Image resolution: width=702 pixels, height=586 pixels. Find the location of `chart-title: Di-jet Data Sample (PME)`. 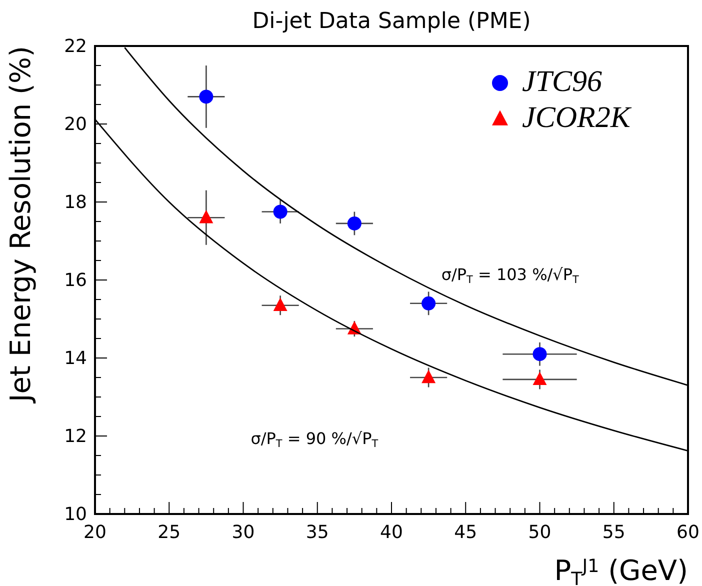

chart-title: Di-jet Data Sample (PME) is located at coordinates (391, 21).